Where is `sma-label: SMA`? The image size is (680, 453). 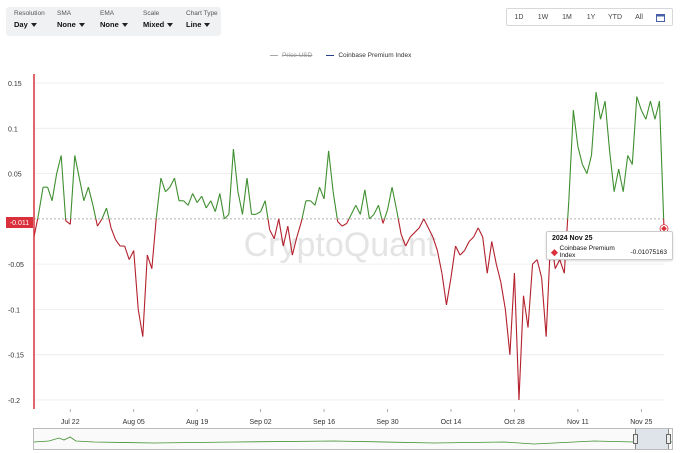
sma-label: SMA is located at coordinates (64, 13).